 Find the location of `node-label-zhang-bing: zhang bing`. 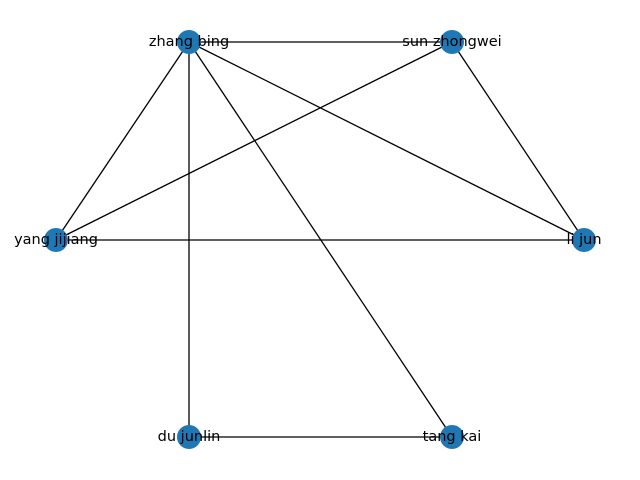

node-label-zhang-bing: zhang bing is located at coordinates (189, 42).